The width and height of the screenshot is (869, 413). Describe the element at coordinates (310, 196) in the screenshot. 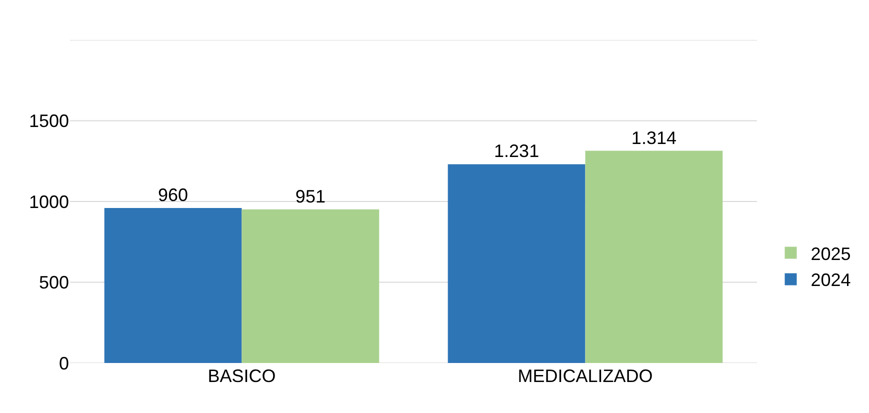

I see `data-label: 951` at that location.